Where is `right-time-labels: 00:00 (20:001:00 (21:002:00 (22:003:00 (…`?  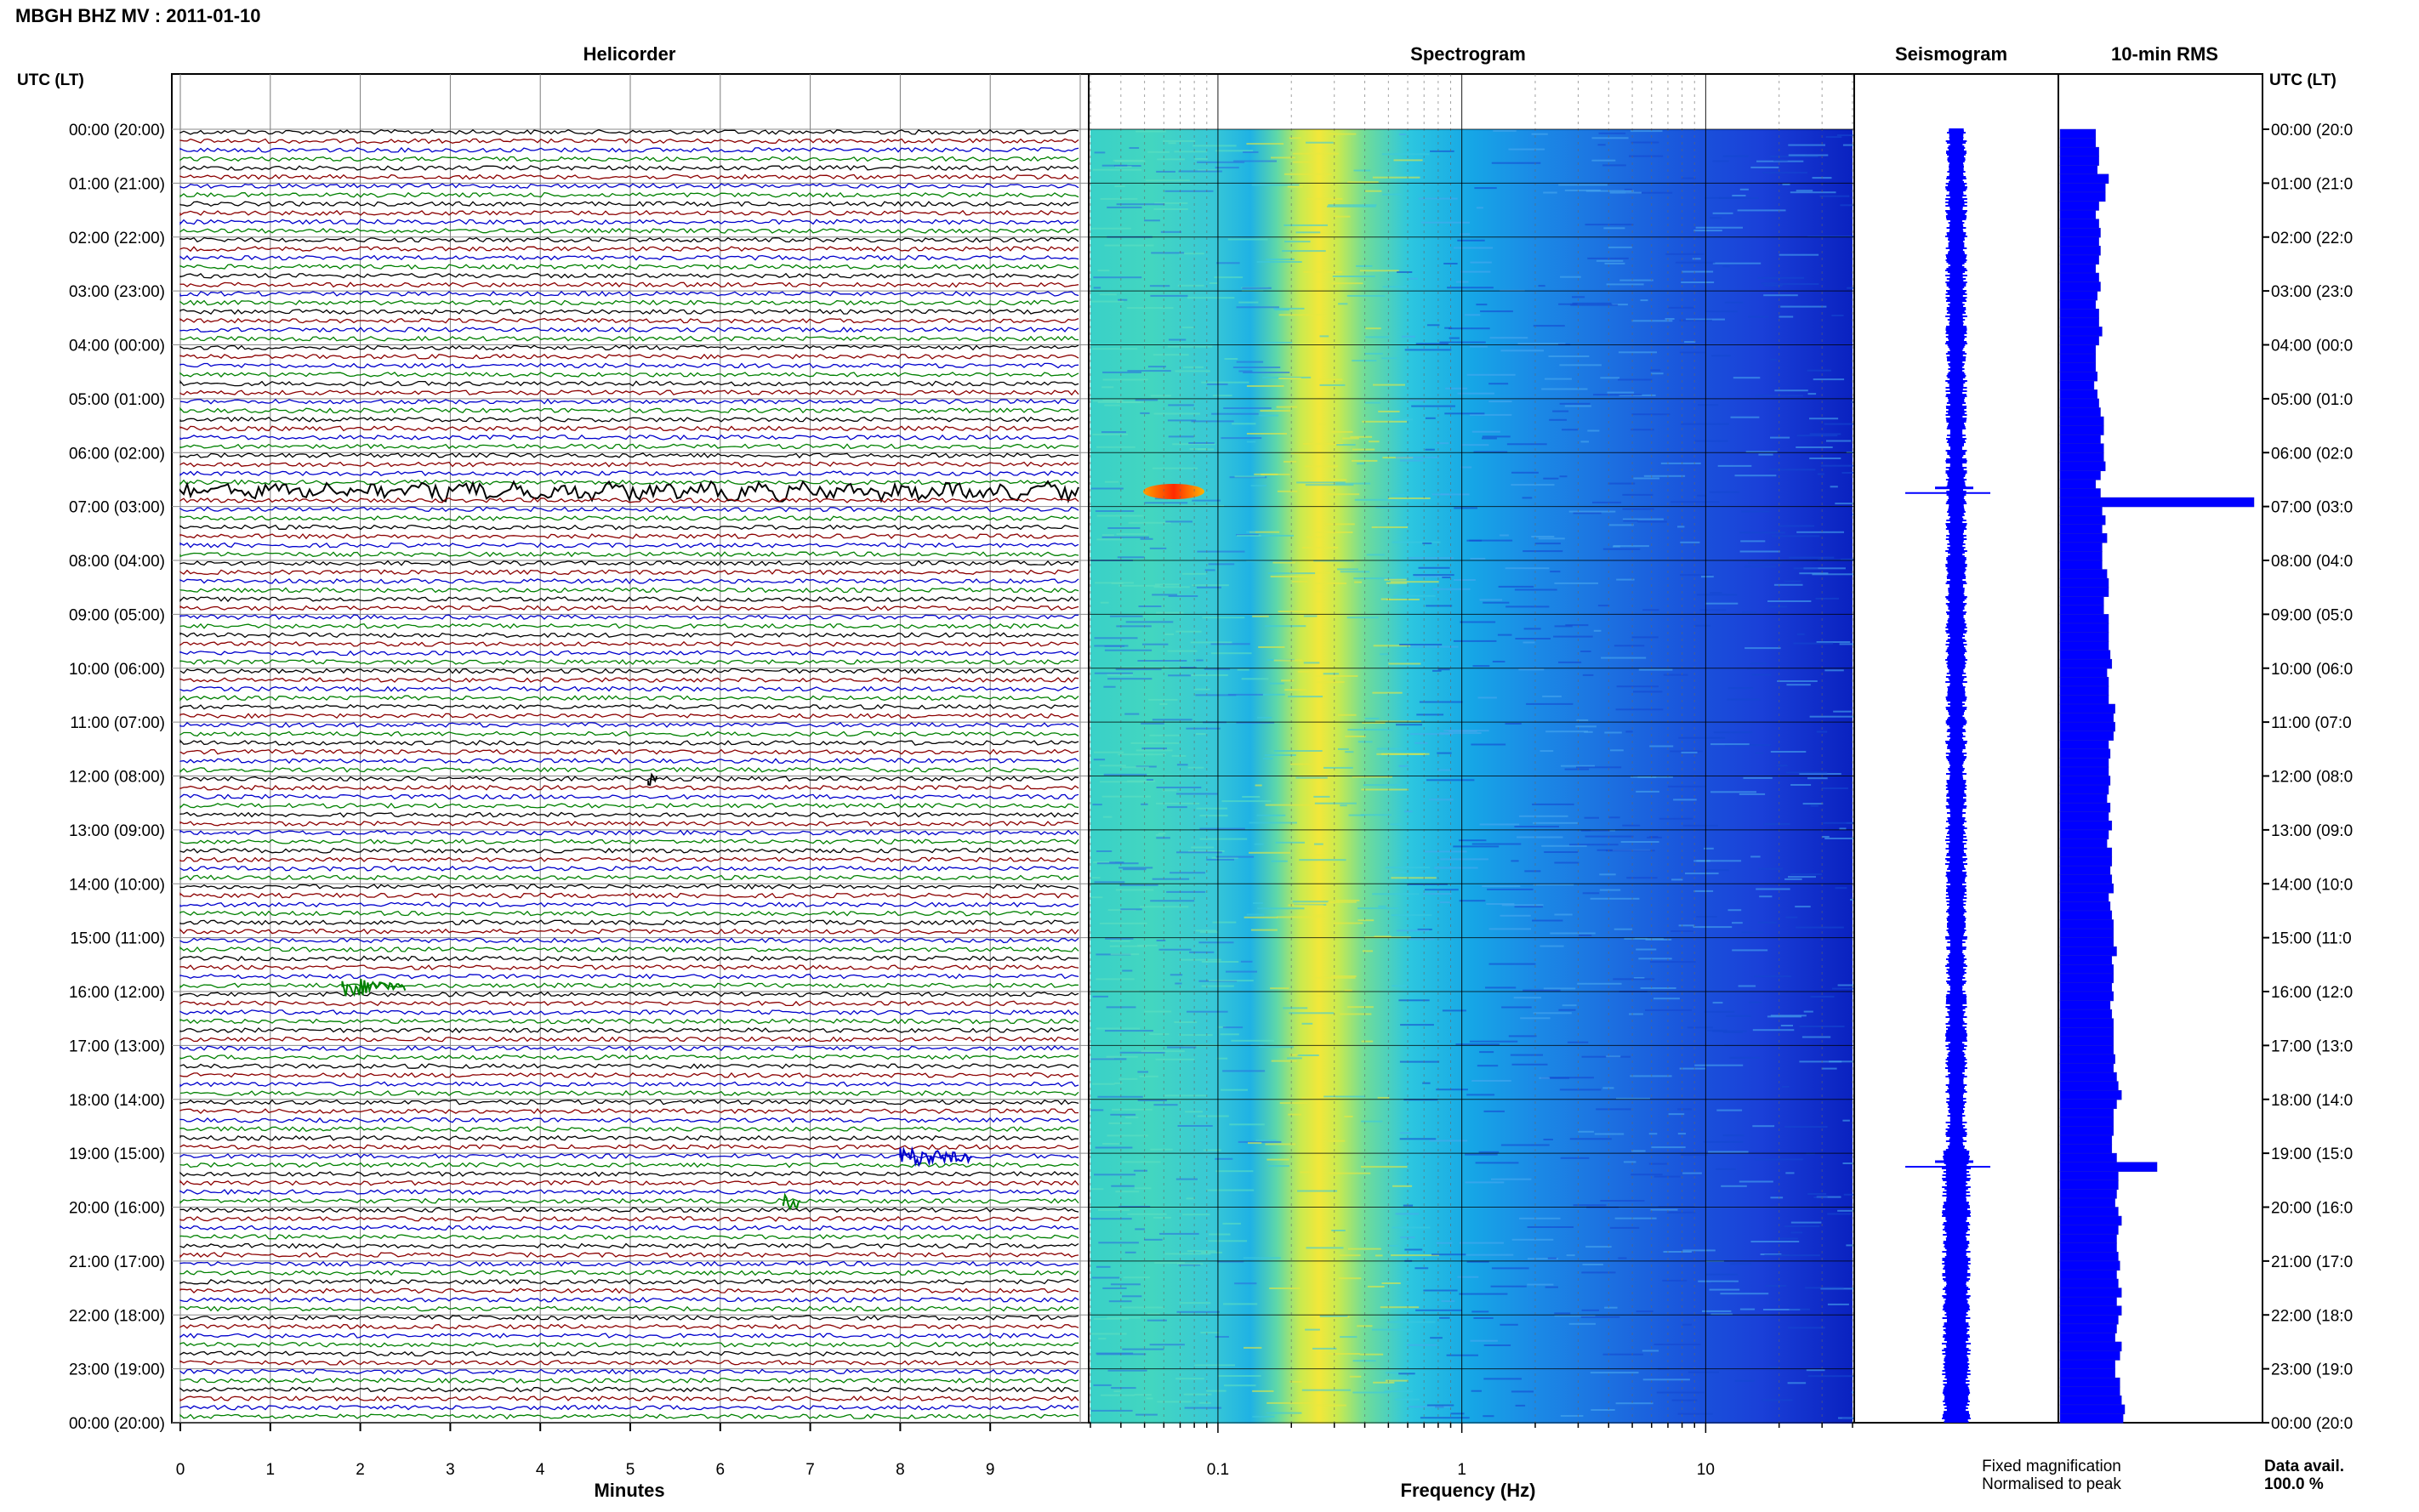 right-time-labels: 00:00 (20:001:00 (21:002:00 (22:003:00 (… is located at coordinates (2312, 777).